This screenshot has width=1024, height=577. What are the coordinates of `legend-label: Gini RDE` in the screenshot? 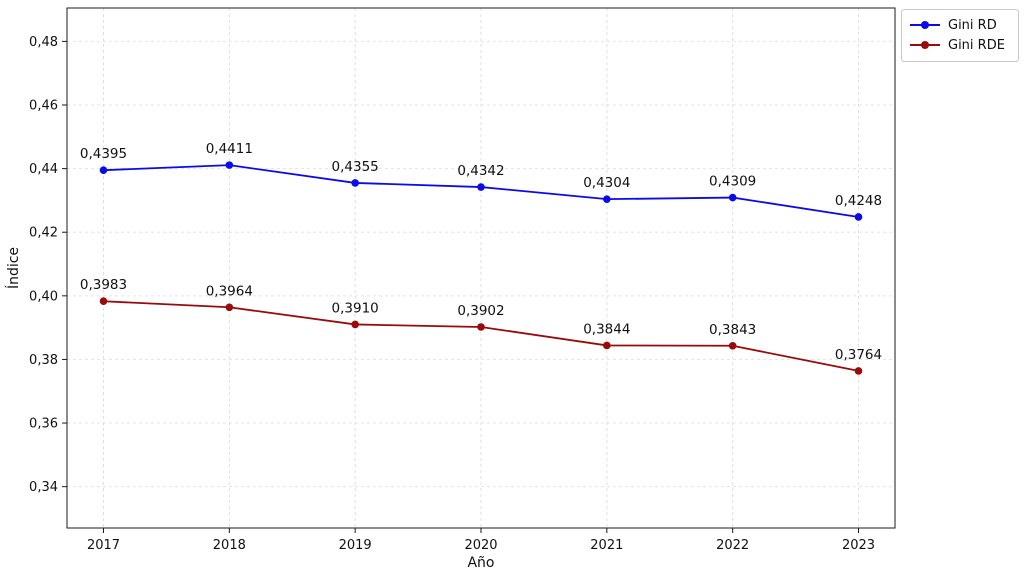 It's located at (976, 45).